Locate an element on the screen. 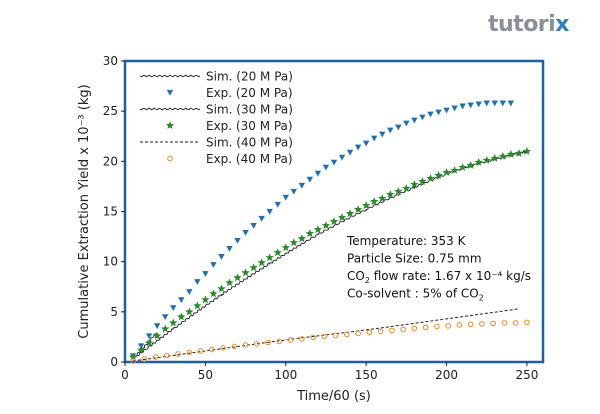  y-tick-label: 20 is located at coordinates (110, 161).